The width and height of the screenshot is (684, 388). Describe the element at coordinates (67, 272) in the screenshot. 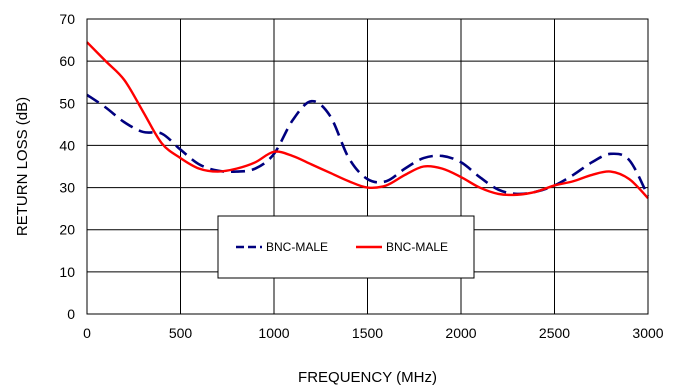

I see `y-tick-label: 10` at that location.